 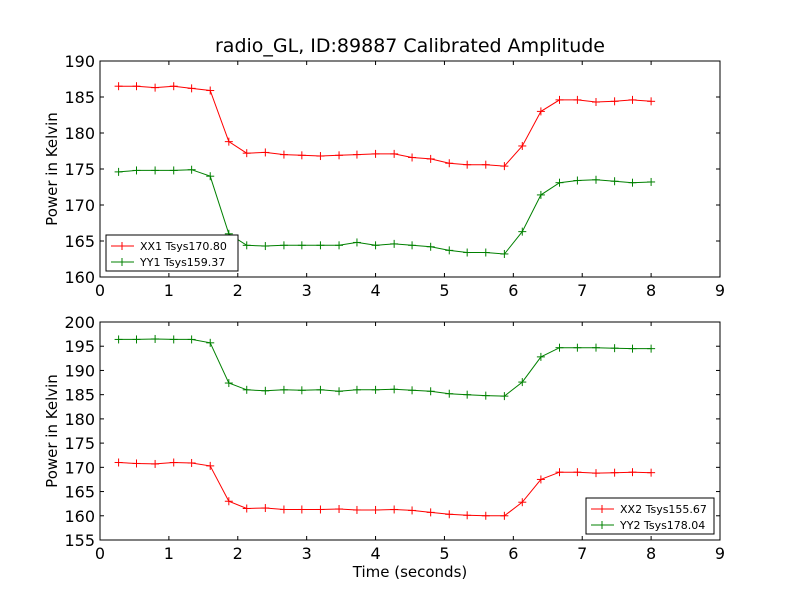 What do you see at coordinates (172, 253) in the screenshot?
I see `legend: XX1 Tsys170.80 YY1 Tsys159.37` at bounding box center [172, 253].